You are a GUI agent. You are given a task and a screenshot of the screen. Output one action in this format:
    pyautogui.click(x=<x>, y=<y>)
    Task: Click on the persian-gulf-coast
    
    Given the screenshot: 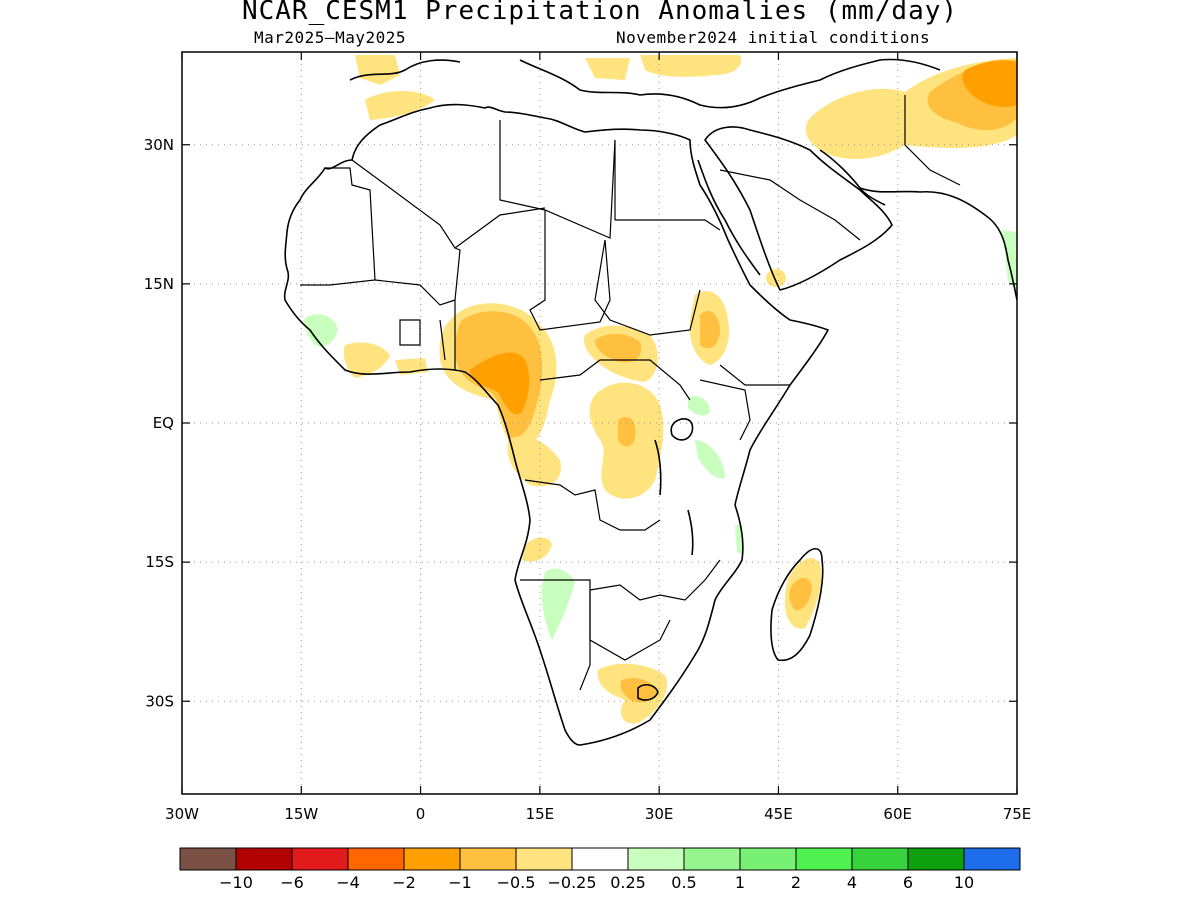 What is the action you would take?
    pyautogui.click(x=852, y=177)
    